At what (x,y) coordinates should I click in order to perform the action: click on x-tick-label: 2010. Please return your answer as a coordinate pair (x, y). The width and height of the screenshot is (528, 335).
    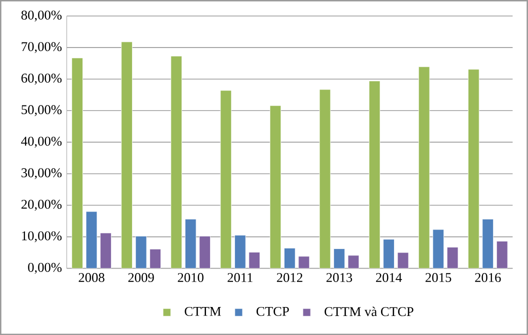
    Looking at the image, I should click on (191, 277).